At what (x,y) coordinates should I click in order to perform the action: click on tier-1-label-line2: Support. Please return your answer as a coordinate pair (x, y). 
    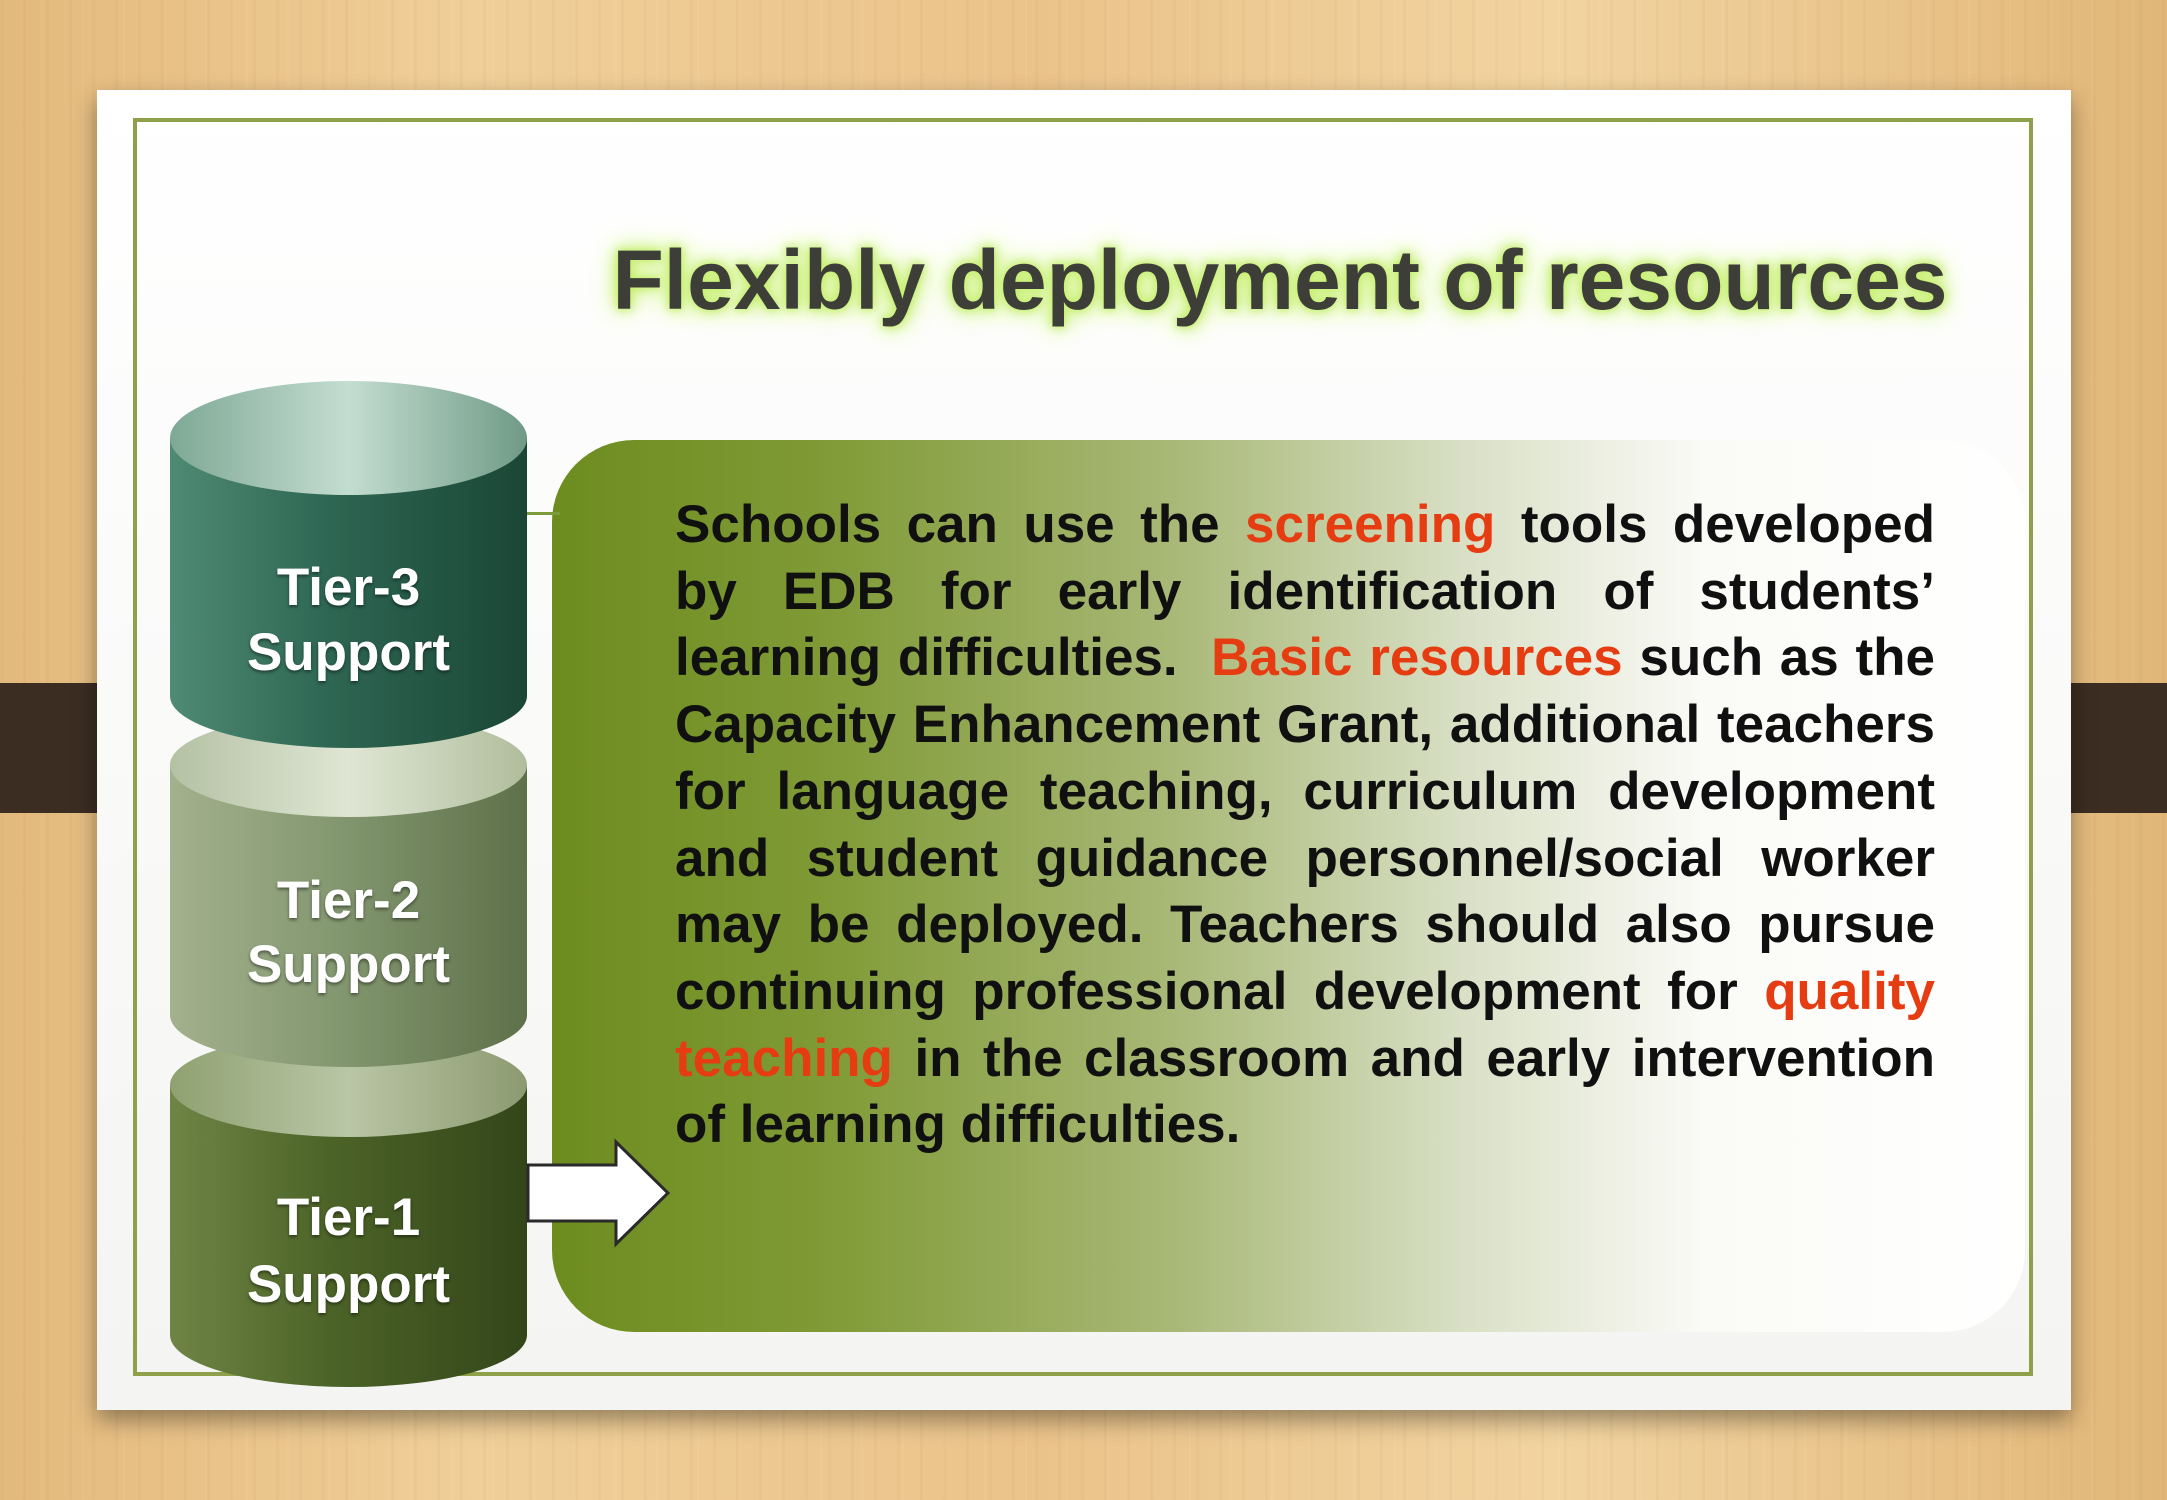
    Looking at the image, I should click on (348, 1284).